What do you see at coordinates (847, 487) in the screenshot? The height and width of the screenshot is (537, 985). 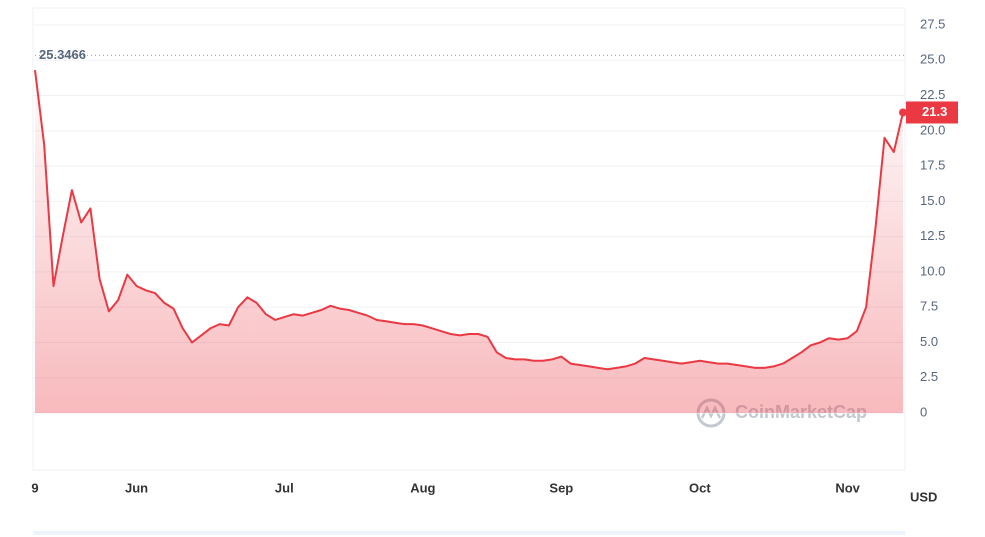 I see `x-tick-label: Nov` at bounding box center [847, 487].